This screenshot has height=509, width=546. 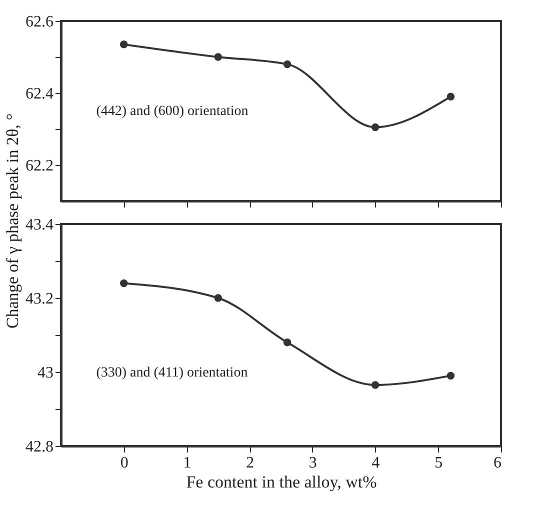 What do you see at coordinates (40, 299) in the screenshot?
I see `y-tick-label: 43.2` at bounding box center [40, 299].